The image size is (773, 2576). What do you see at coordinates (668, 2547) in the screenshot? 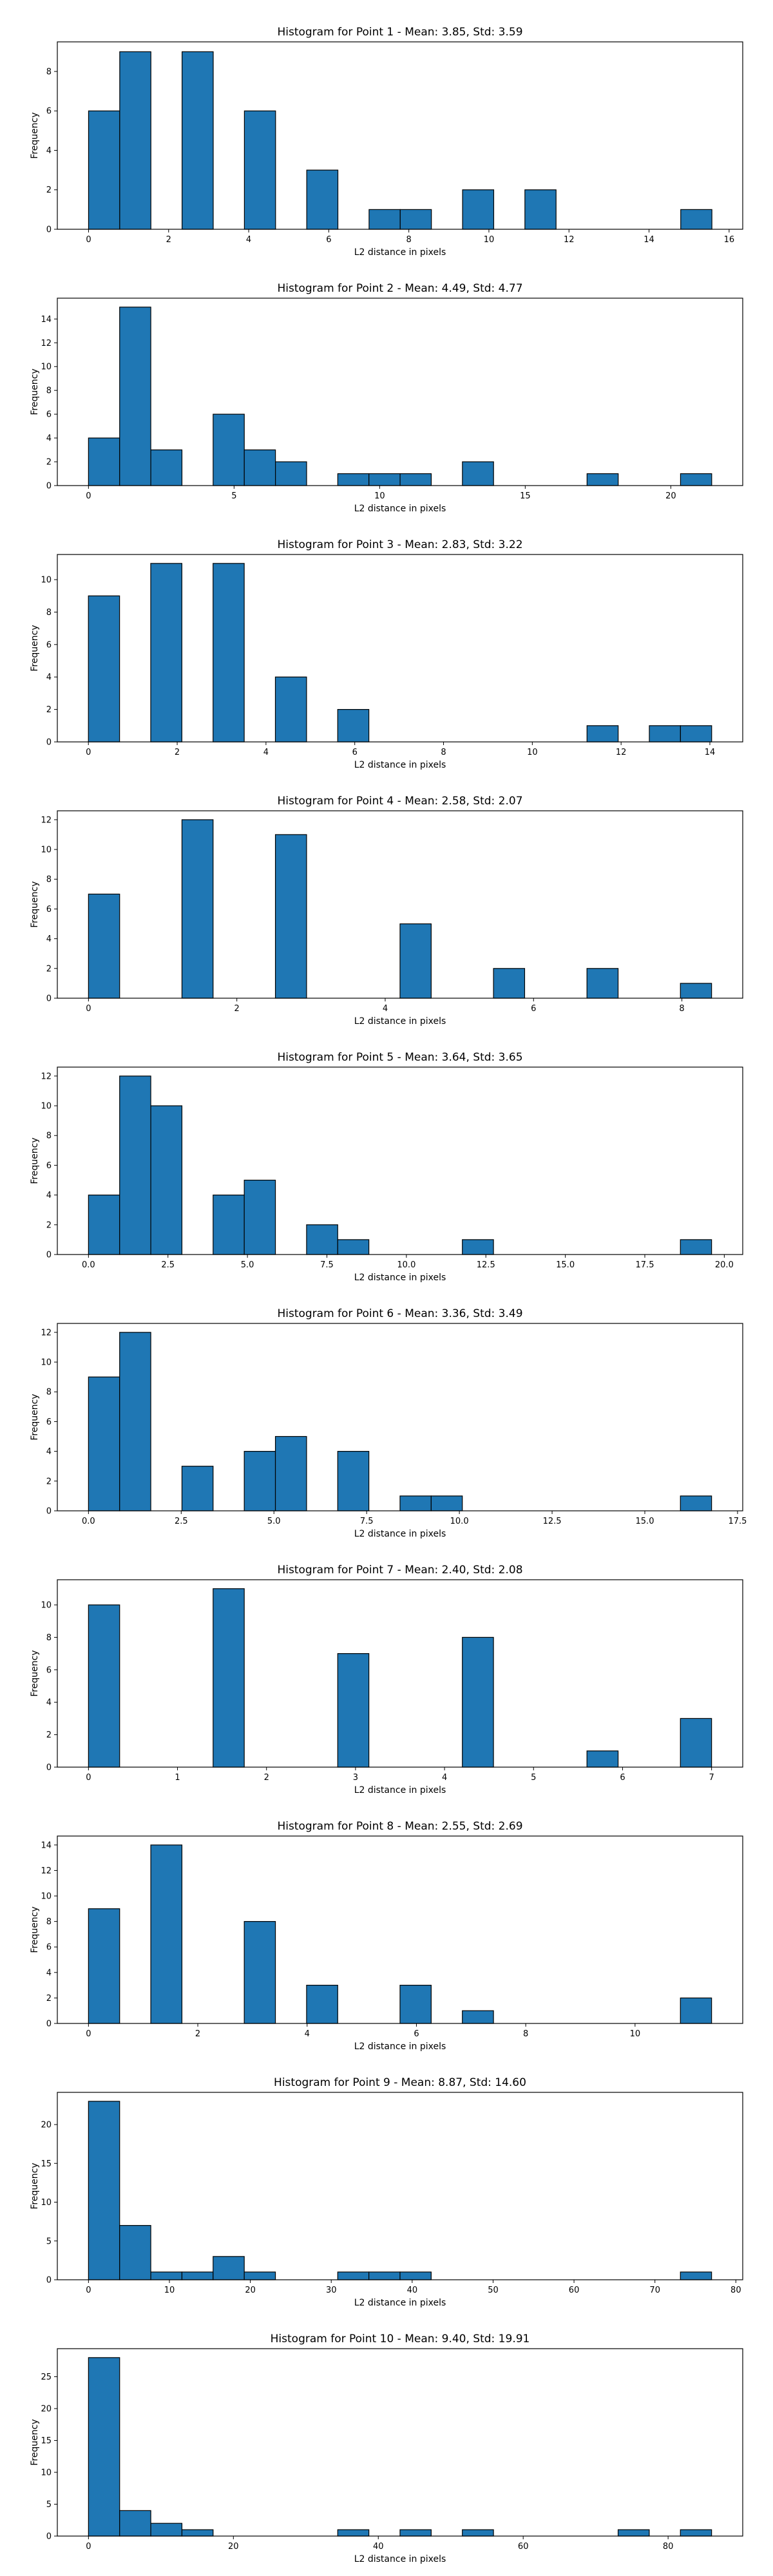
I see `x-tick-label: 80` at bounding box center [668, 2547].